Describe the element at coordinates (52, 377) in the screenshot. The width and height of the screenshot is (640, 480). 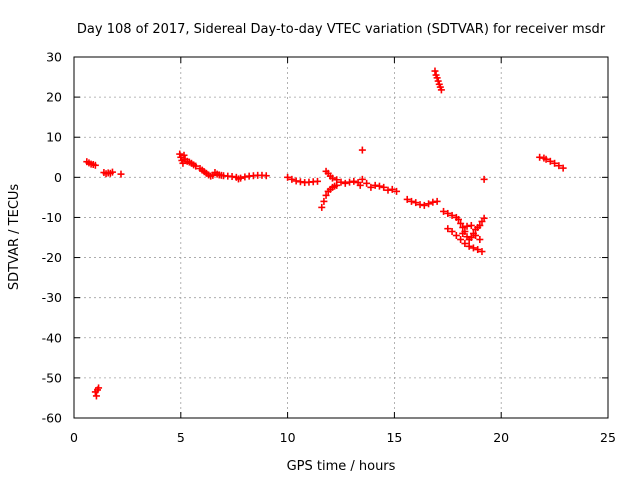
I see `y-tick-label: -50` at that location.